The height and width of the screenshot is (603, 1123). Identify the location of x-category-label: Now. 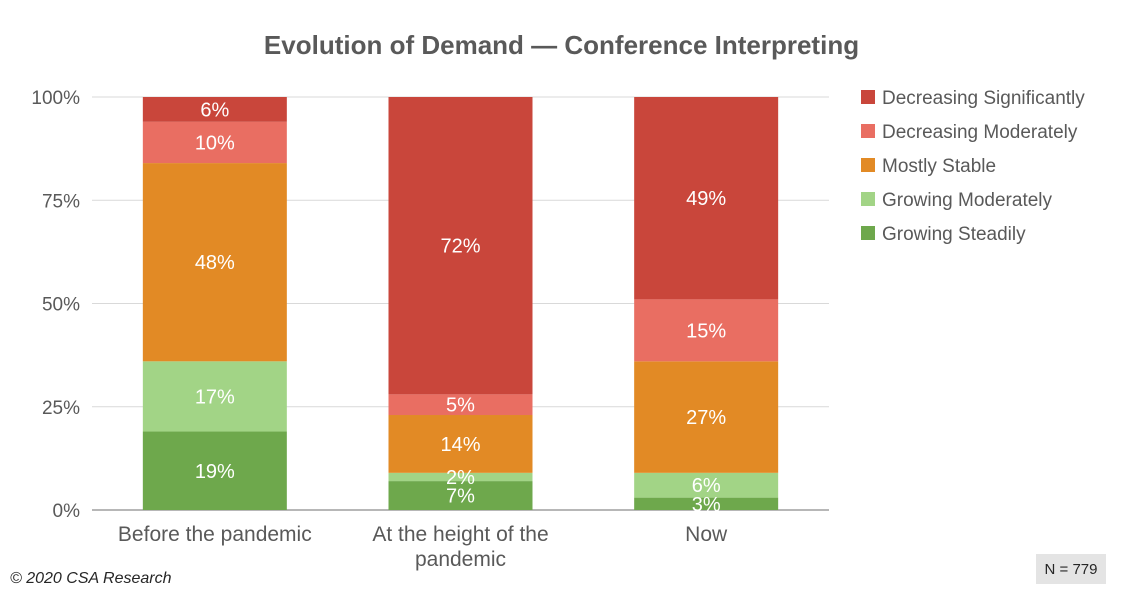
(706, 534).